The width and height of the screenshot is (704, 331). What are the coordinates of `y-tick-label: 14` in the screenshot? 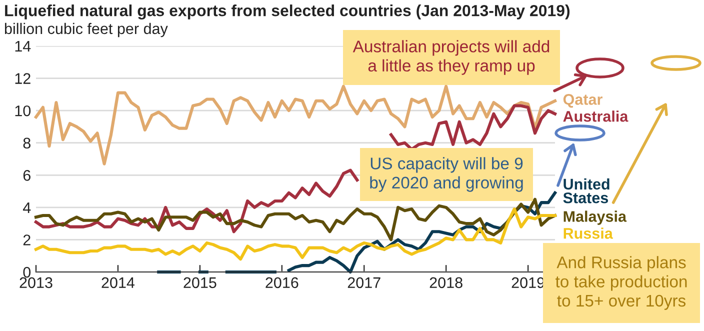 It's located at (23, 46).